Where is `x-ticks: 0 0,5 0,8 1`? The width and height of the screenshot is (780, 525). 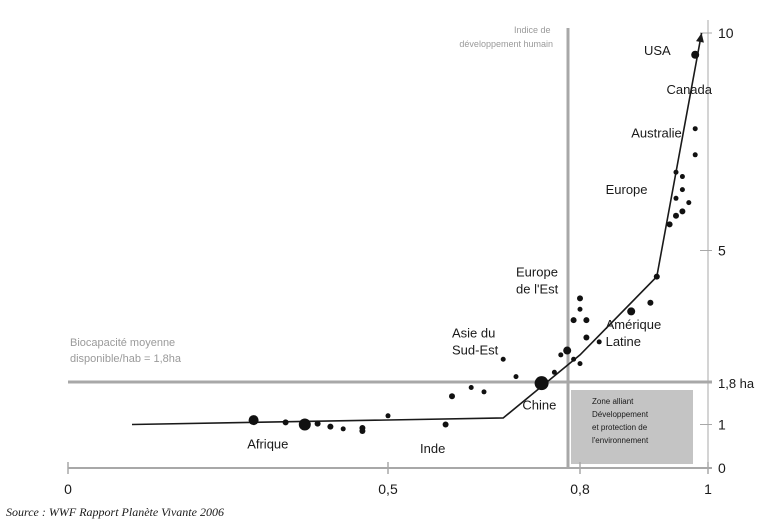
x-ticks: 0 0,5 0,8 1 is located at coordinates (388, 479).